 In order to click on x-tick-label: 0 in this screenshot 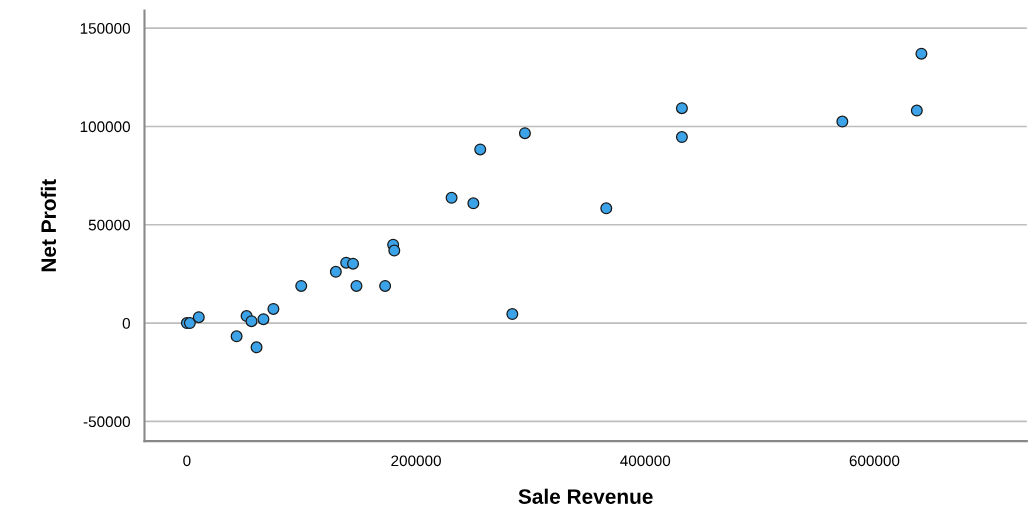, I will do `click(187, 461)`.